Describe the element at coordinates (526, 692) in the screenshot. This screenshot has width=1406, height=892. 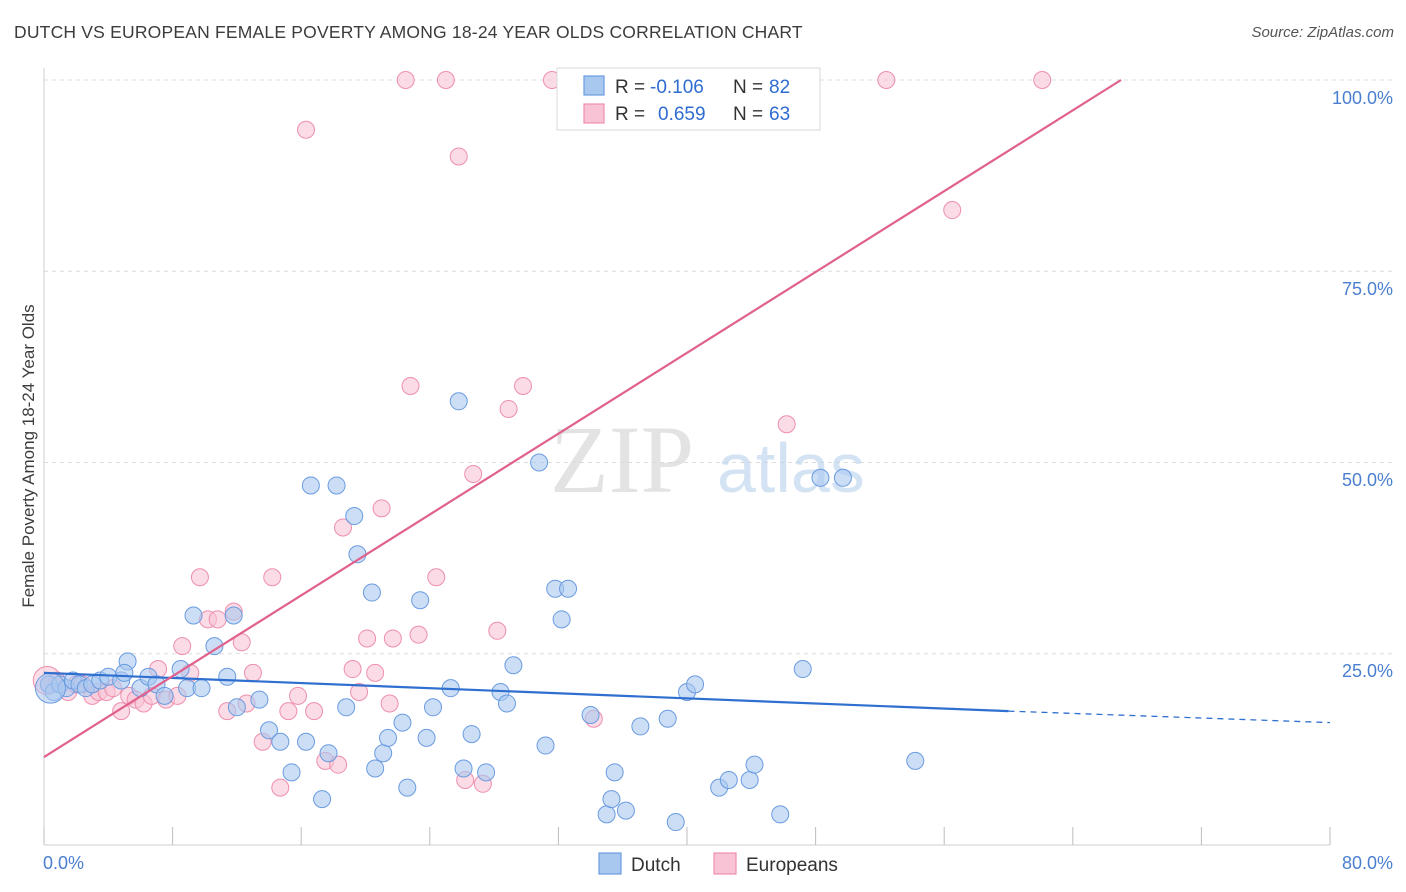
I see `dutch-trend-line` at that location.